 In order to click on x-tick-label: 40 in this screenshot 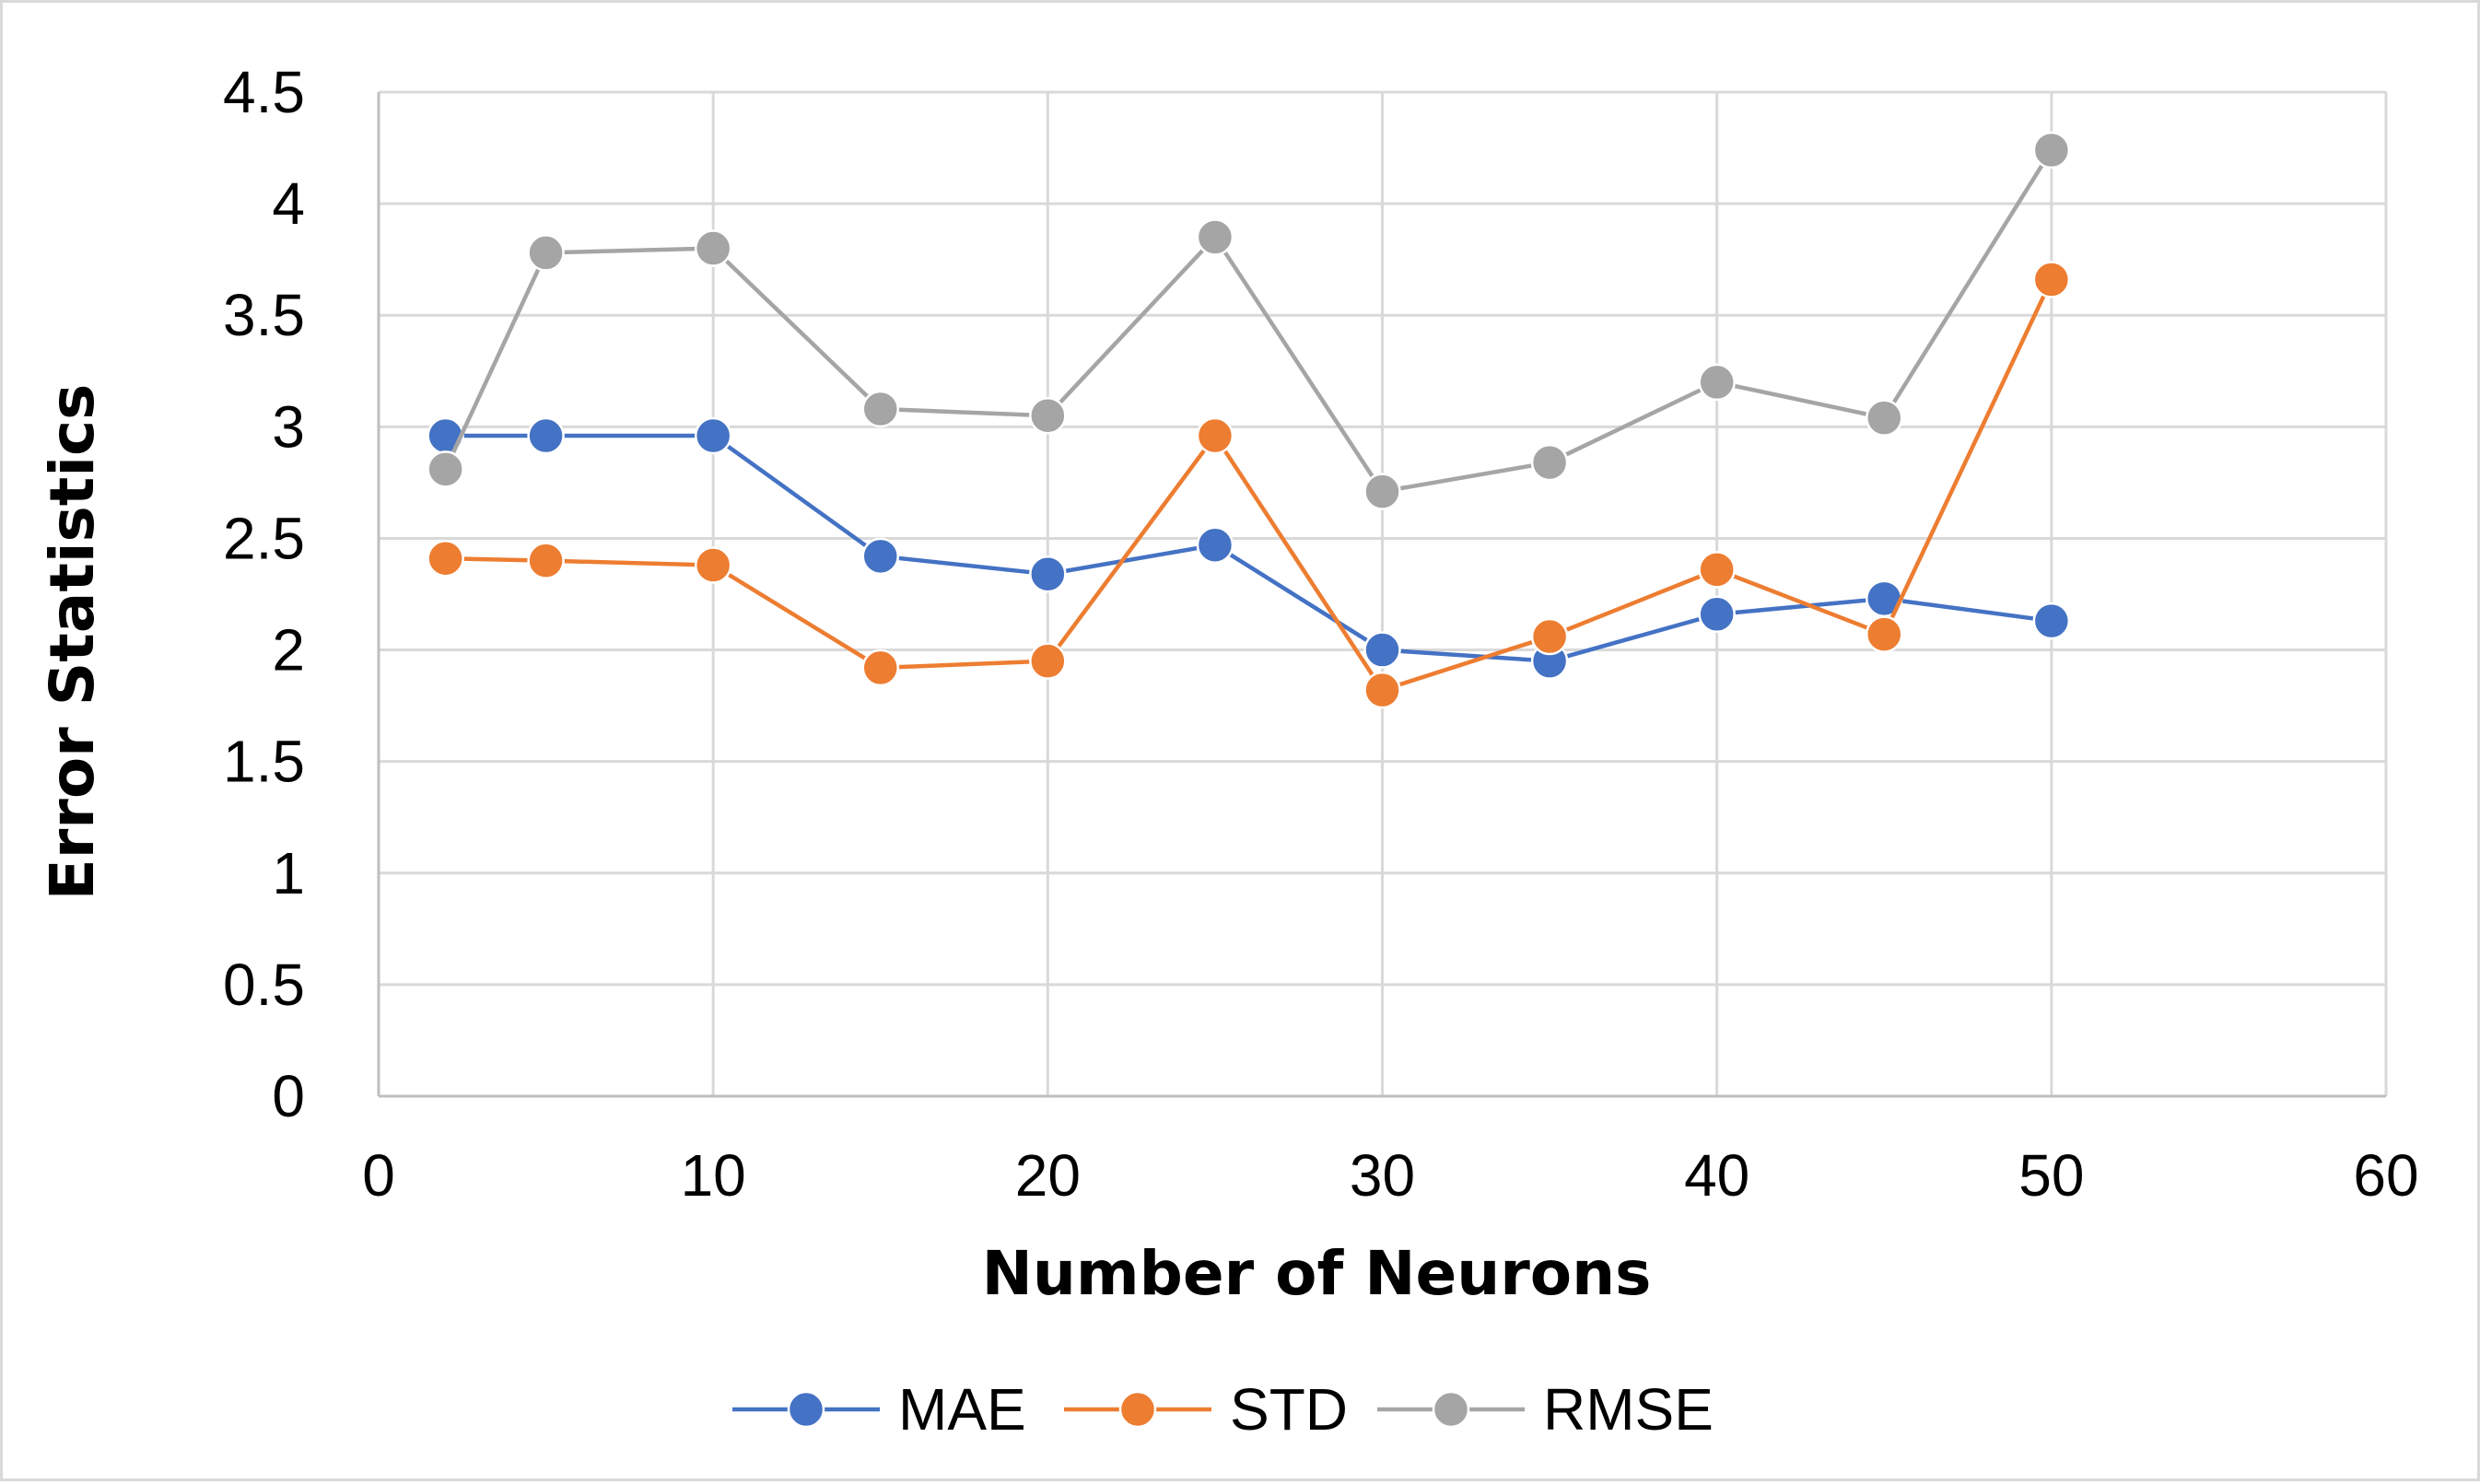, I will do `click(1716, 1175)`.